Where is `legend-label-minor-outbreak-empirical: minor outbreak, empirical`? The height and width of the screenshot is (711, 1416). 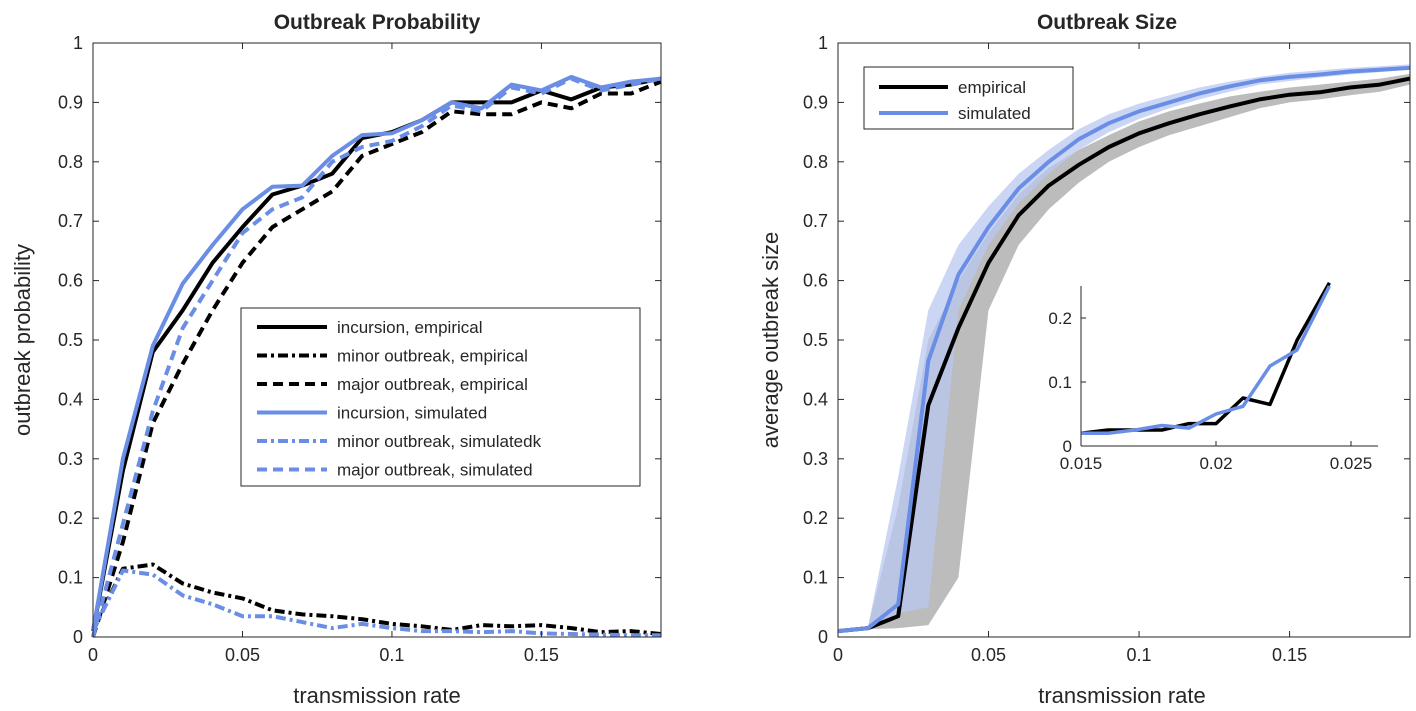 legend-label-minor-outbreak-empirical: minor outbreak, empirical is located at coordinates (432, 356).